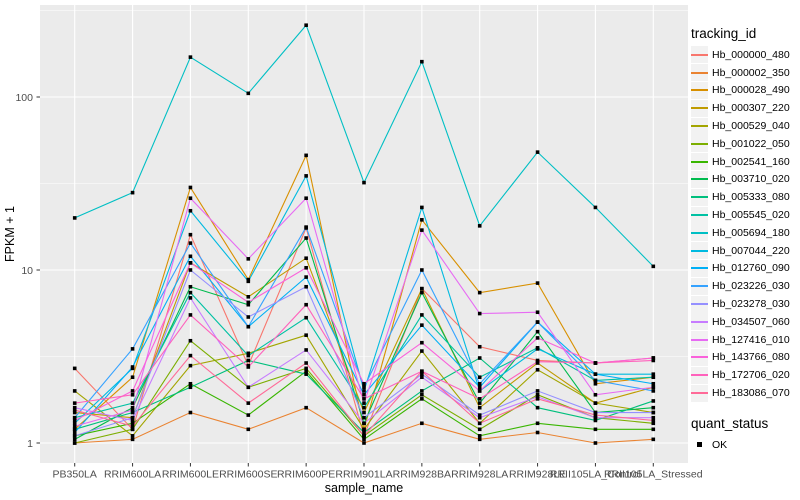  Describe the element at coordinates (306, 475) in the screenshot. I see `x-tick-label: RRIM600PE` at that location.